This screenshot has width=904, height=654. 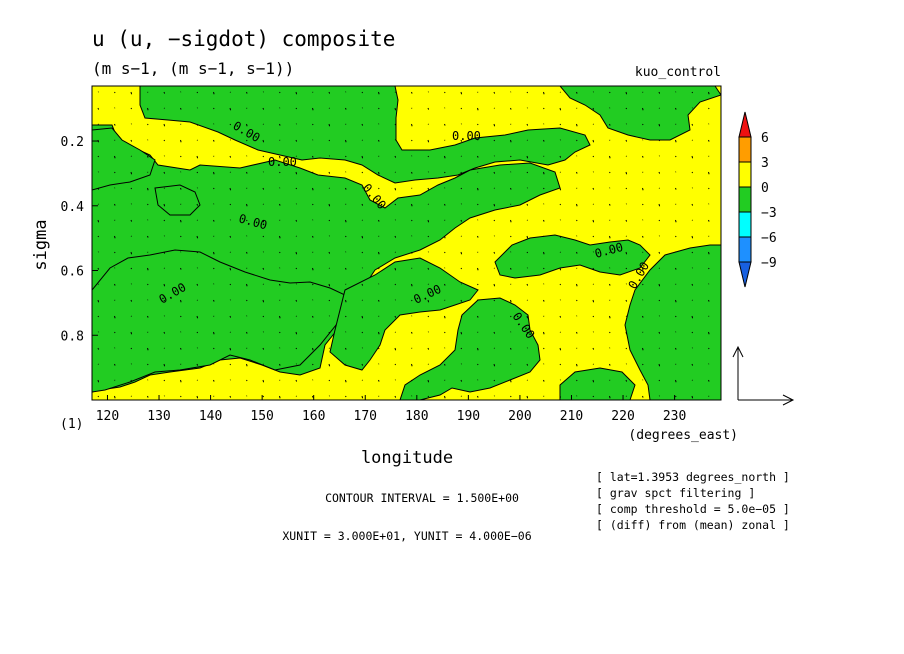 I want to click on x-tick-label: 200, so click(x=519, y=416).